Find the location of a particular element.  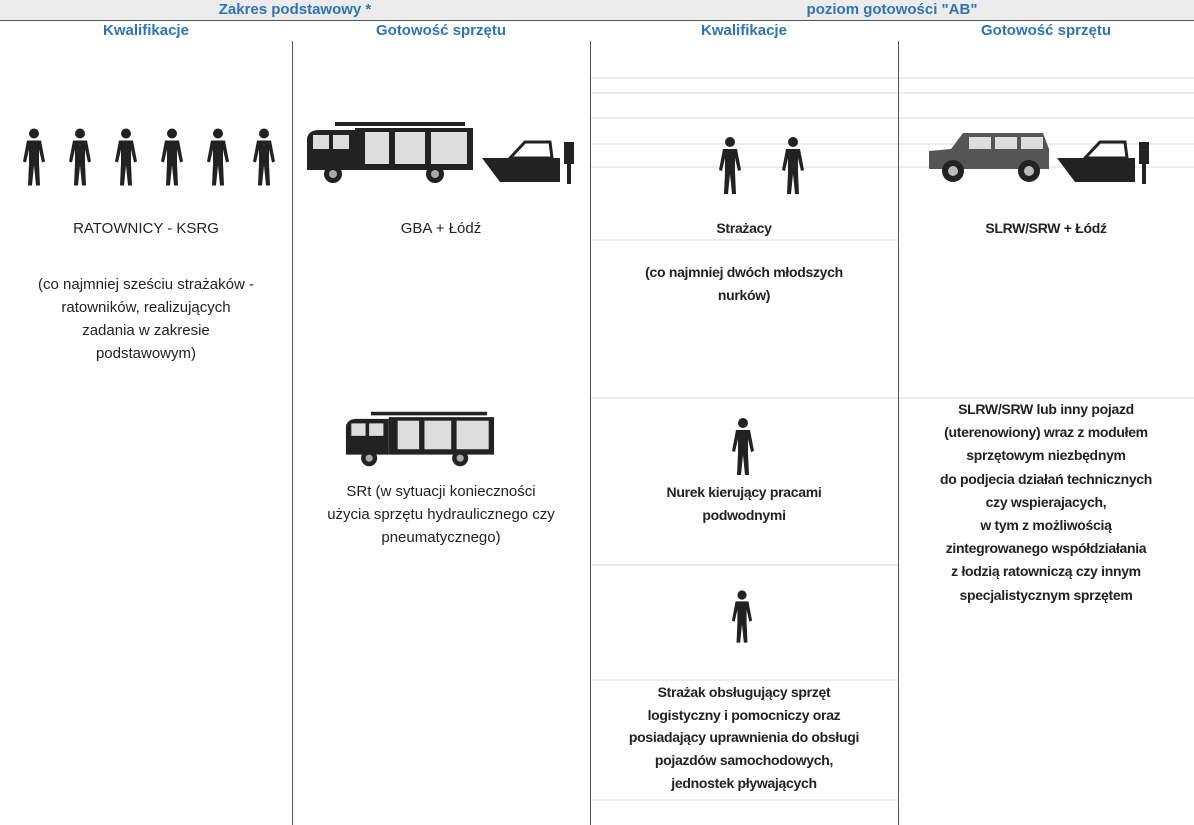

group-header: poziom gotowości "AB" is located at coordinates (892, 10).